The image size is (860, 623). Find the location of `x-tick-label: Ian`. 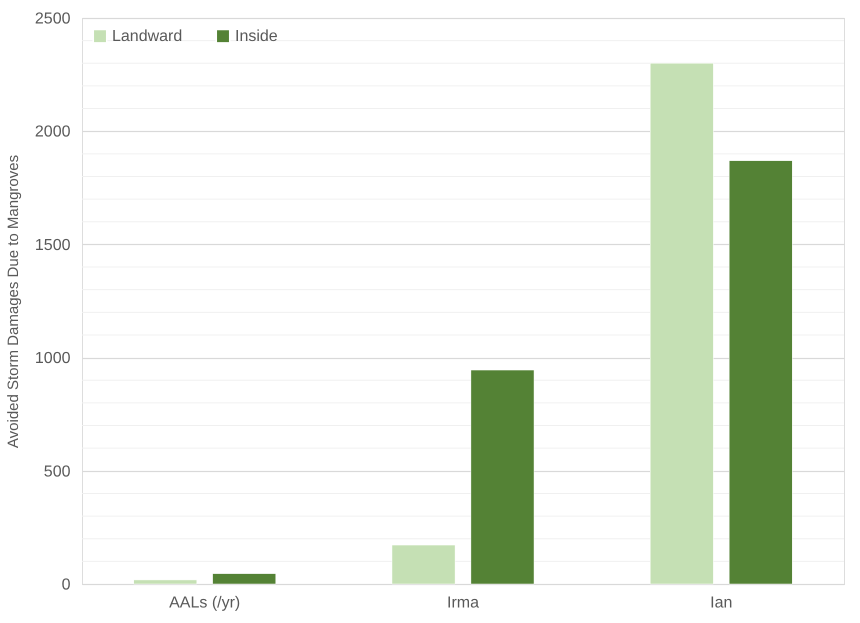

x-tick-label: Ian is located at coordinates (721, 603).